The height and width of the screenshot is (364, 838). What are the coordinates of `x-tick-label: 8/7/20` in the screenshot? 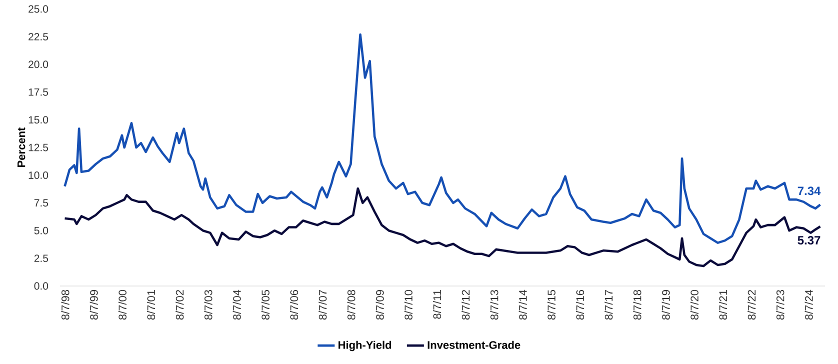 It's located at (694, 305).